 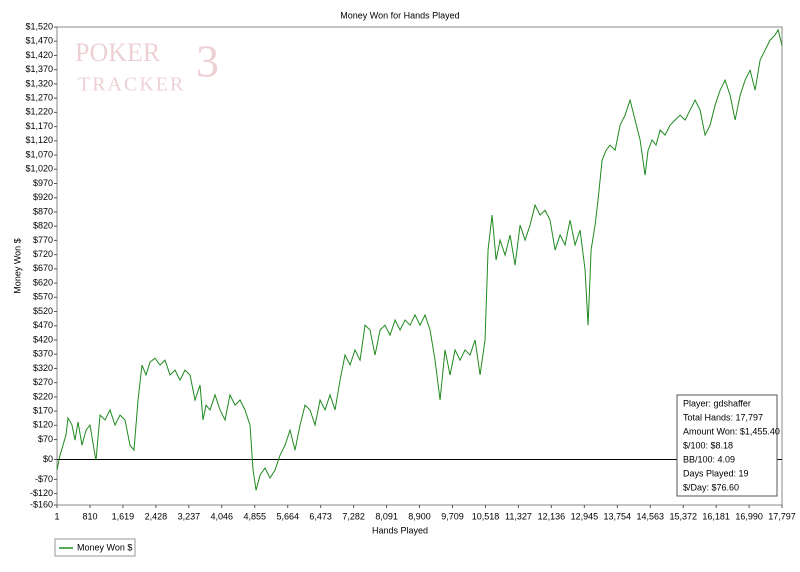 I want to click on x-tick-label: 3,237, so click(x=189, y=516).